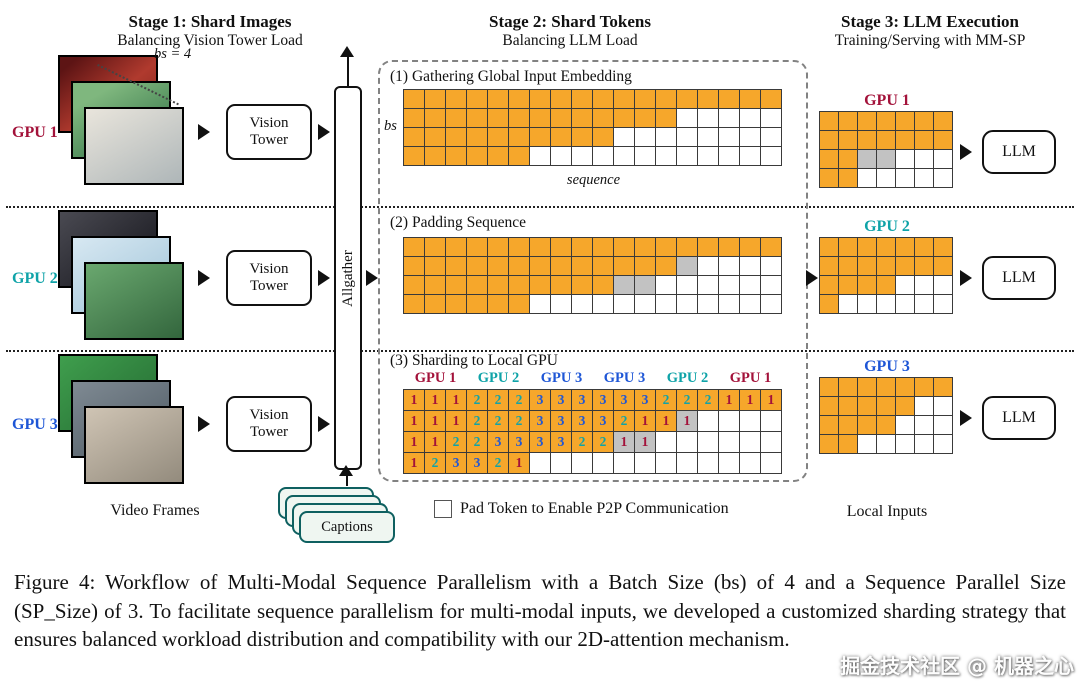  What do you see at coordinates (592, 127) in the screenshot?
I see `embedding-grid` at bounding box center [592, 127].